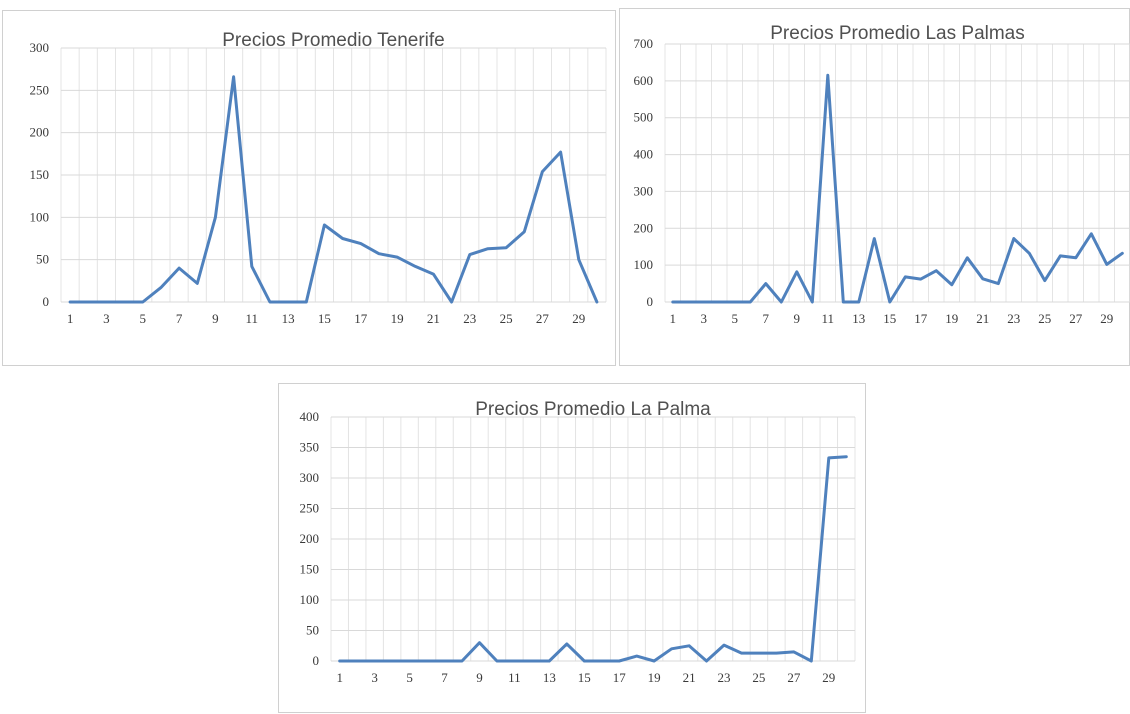  What do you see at coordinates (310, 447) in the screenshot?
I see `y-tick-label: 350` at bounding box center [310, 447].